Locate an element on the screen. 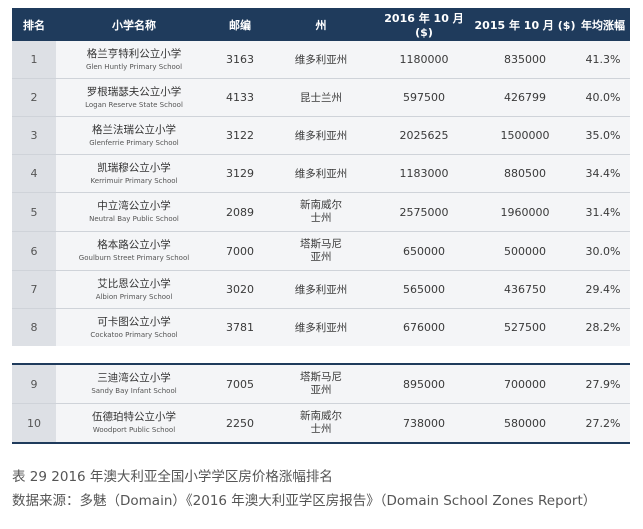  price-2016-cell: 565000 is located at coordinates (424, 289).